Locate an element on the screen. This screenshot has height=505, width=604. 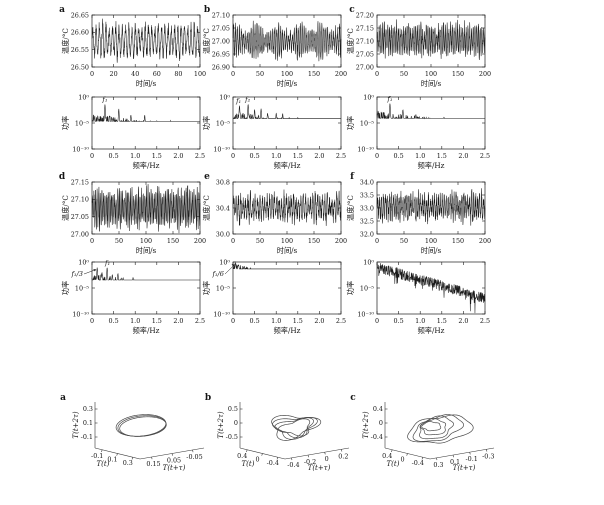
panel-c-spectrum-xtick-label: 0 is located at coordinates (377, 156).